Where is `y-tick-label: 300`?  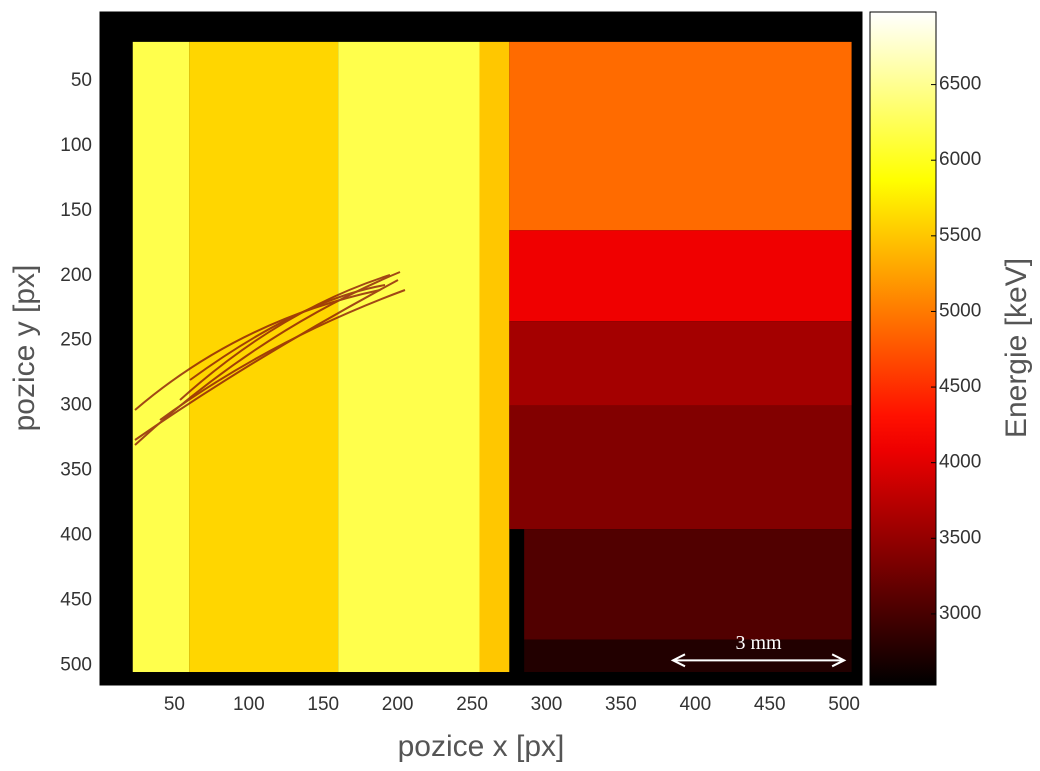 y-tick-label: 300 is located at coordinates (76, 405).